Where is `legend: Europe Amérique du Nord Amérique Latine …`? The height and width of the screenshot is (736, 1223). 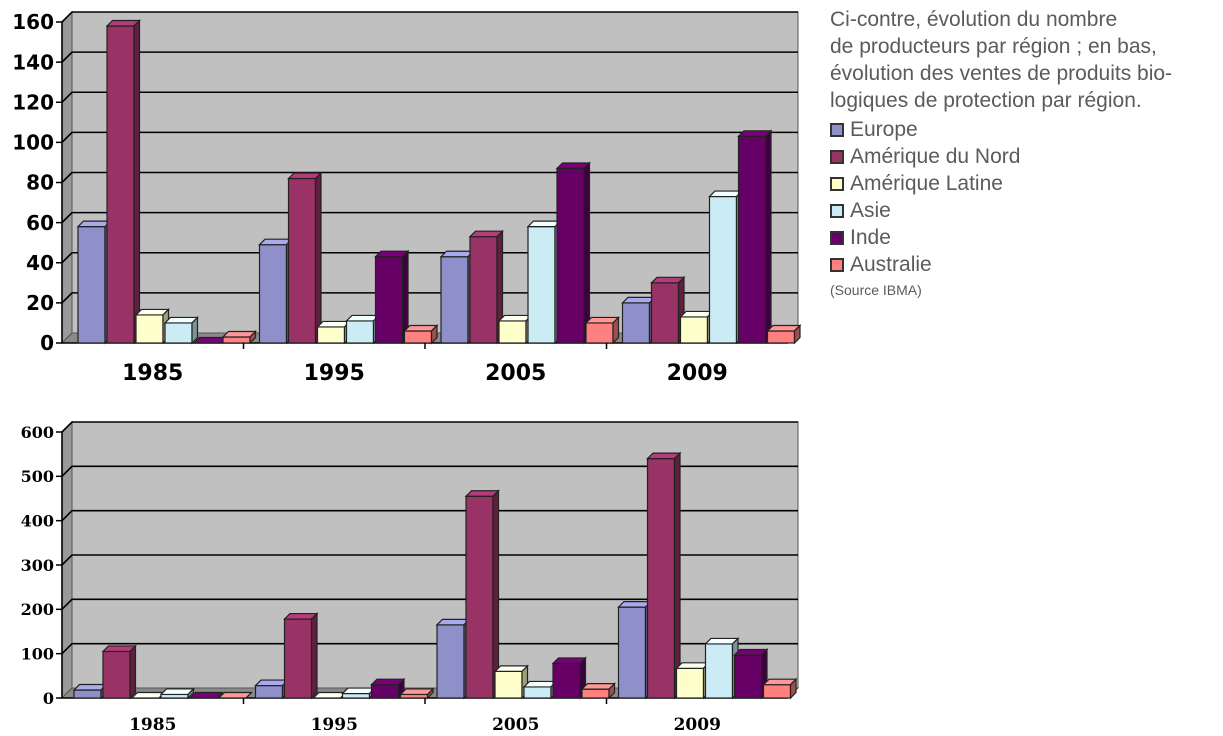
legend: Europe Amérique du Nord Amérique Latine … is located at coordinates (1025, 197).